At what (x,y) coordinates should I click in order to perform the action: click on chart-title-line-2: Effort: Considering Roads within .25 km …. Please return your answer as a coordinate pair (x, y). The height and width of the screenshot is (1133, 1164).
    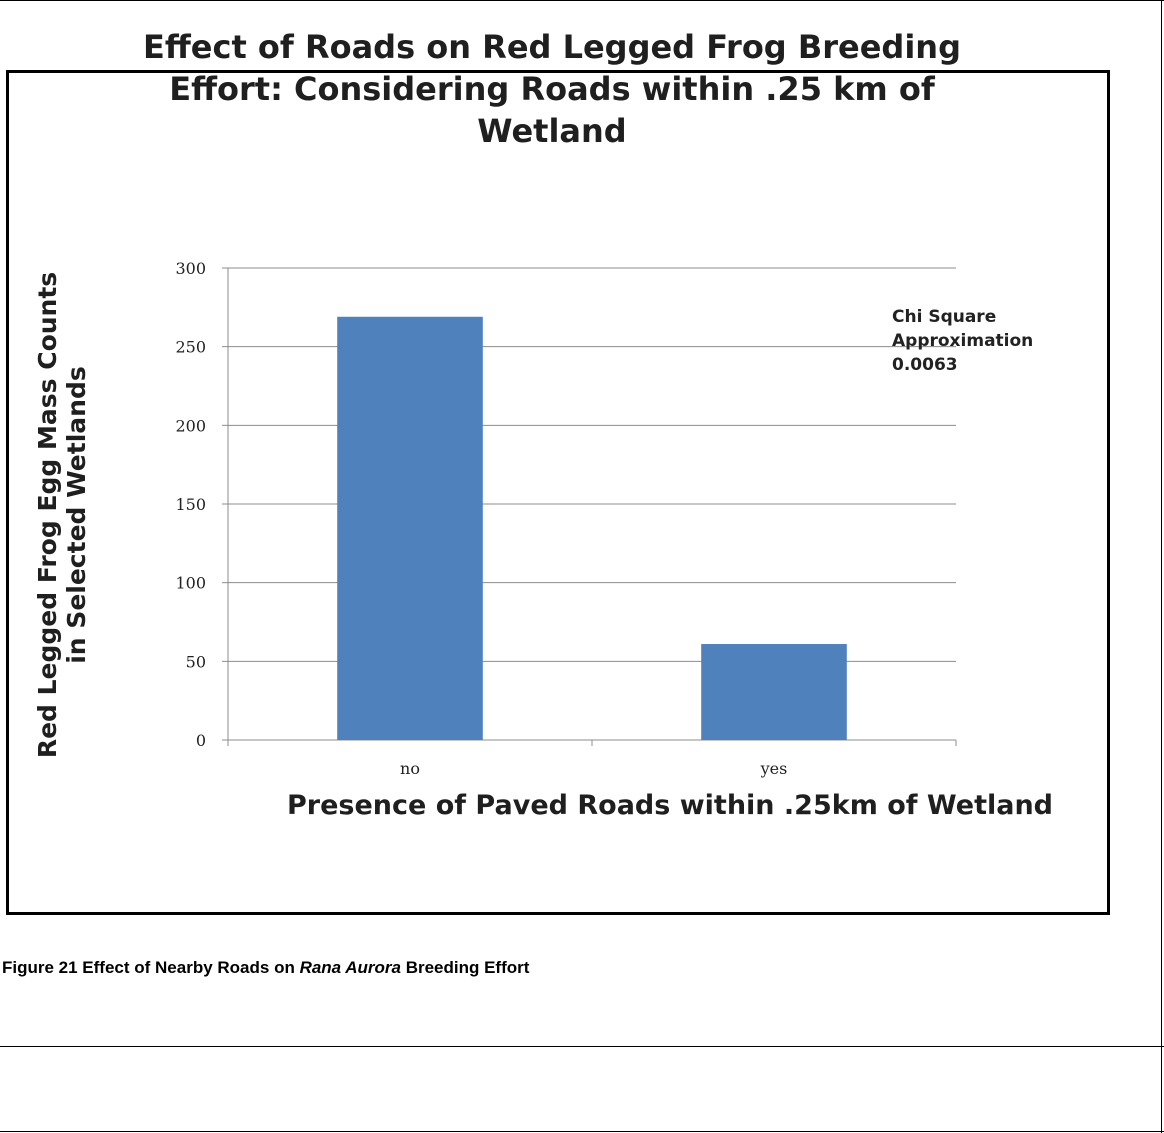
    Looking at the image, I should click on (552, 89).